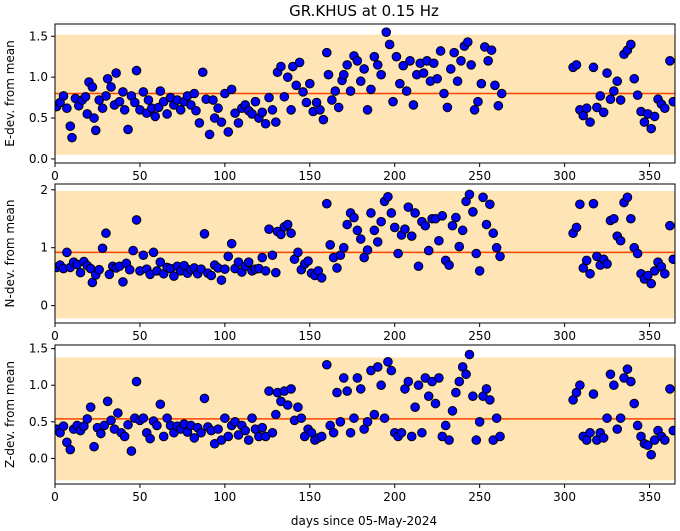 The width and height of the screenshot is (680, 531). I want to click on y-tick-label: 2, so click(44, 190).